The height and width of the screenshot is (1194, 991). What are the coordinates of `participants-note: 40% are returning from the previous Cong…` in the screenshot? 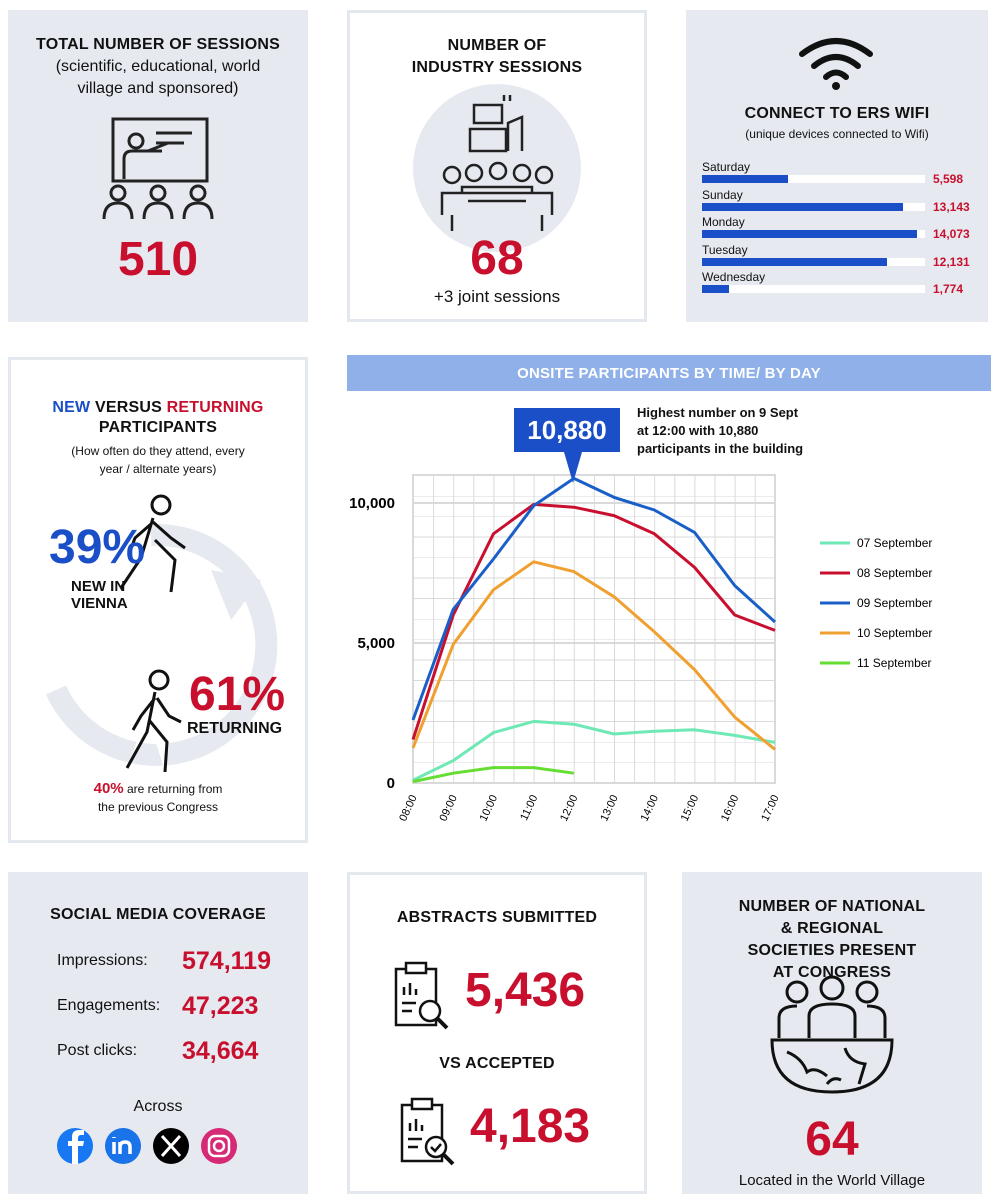 It's located at (158, 798).